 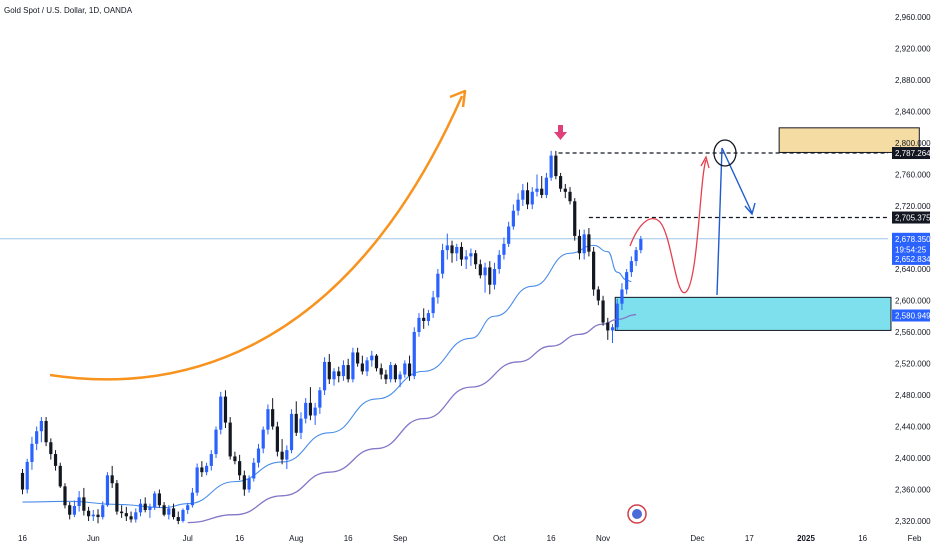 I want to click on y-tick-label: 2,840.000, so click(x=913, y=112).